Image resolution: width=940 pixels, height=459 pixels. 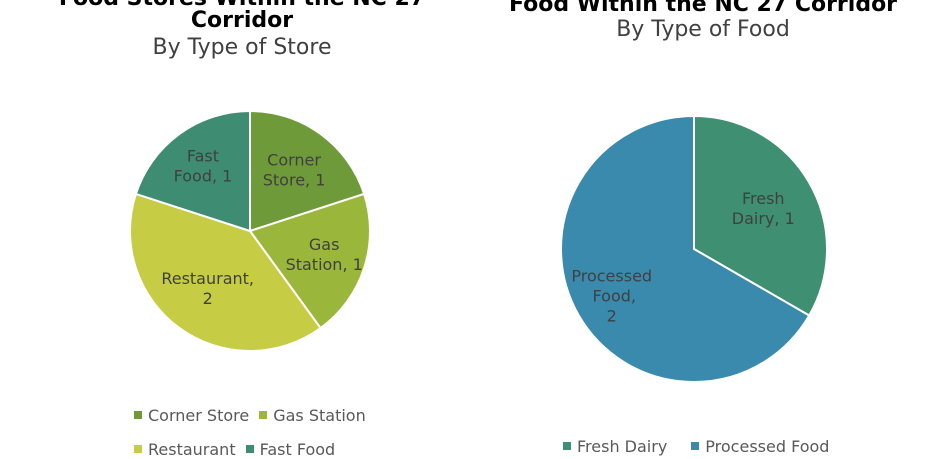 I want to click on data-label-gas-station: Gas Station, 1, so click(x=324, y=254).